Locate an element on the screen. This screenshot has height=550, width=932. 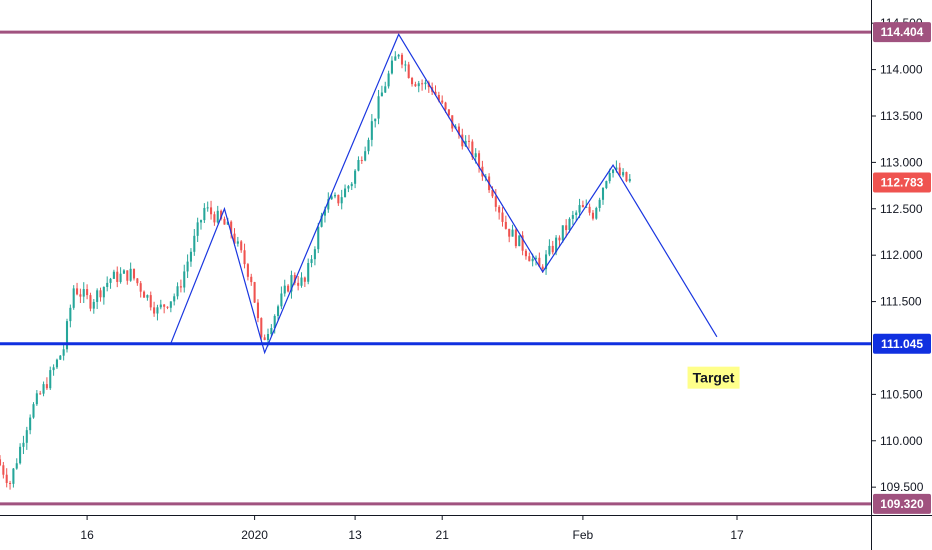
price-tag-floor-label: 109.320 is located at coordinates (902, 504).